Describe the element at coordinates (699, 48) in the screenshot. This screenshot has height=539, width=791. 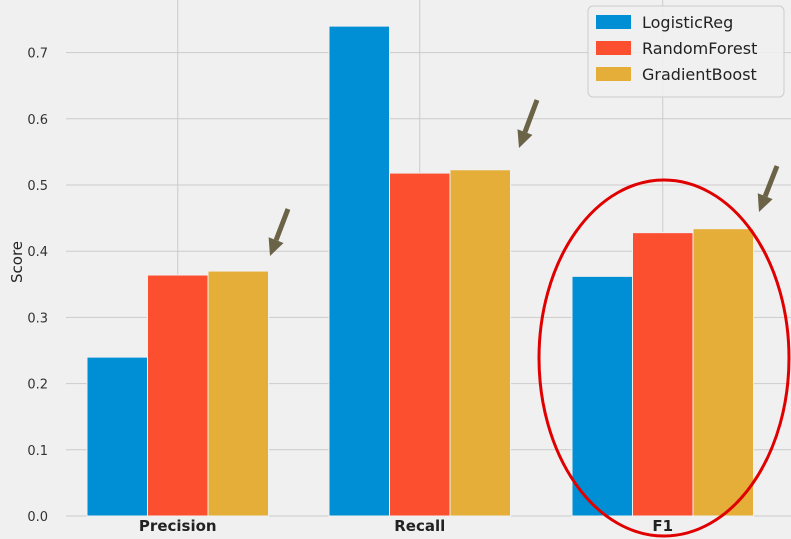
I see `legend-entry: RandomForest` at that location.